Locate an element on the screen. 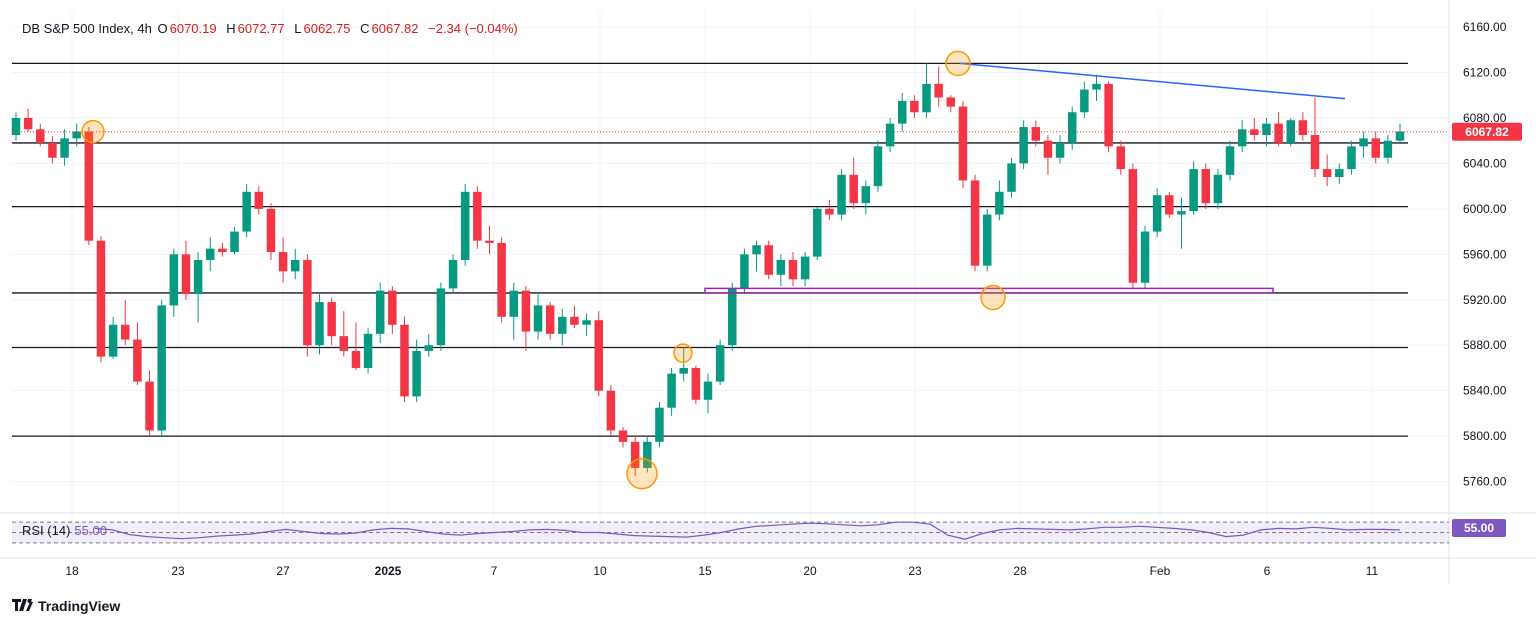  rsi-value-tag-label: 55.00 is located at coordinates (1479, 528).